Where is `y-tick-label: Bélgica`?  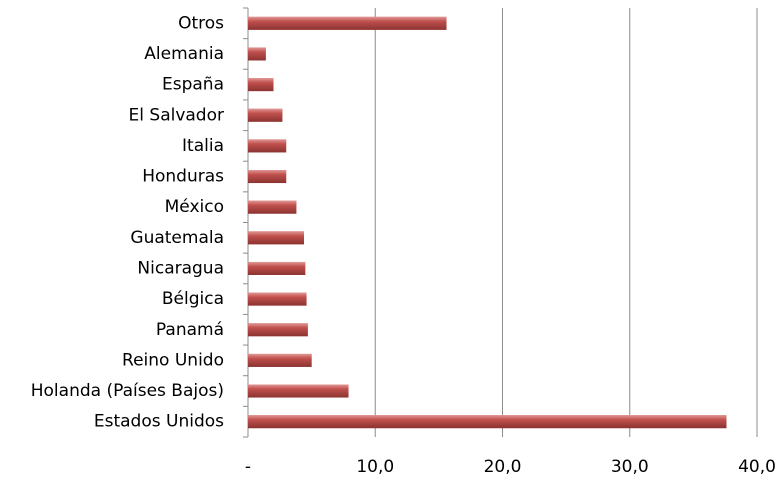 y-tick-label: Bélgica is located at coordinates (193, 299).